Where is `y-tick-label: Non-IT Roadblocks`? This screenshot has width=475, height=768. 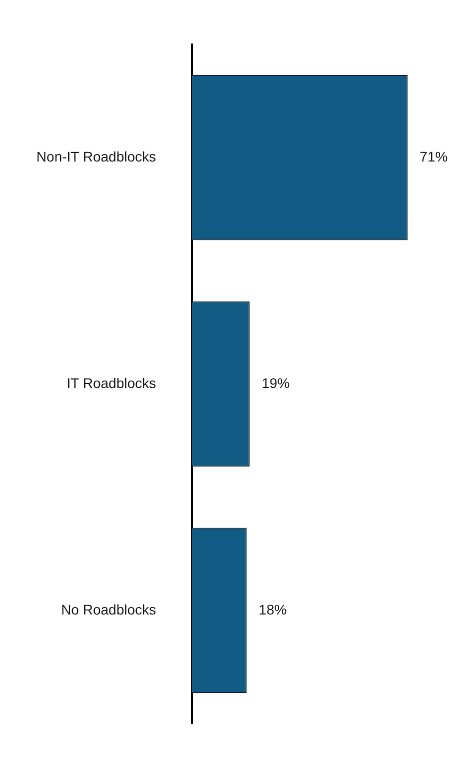
y-tick-label: Non-IT Roadblocks is located at coordinates (96, 156).